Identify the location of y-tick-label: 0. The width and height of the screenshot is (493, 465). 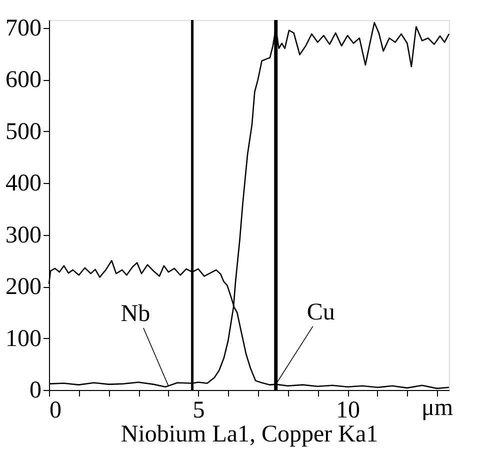
(36, 391).